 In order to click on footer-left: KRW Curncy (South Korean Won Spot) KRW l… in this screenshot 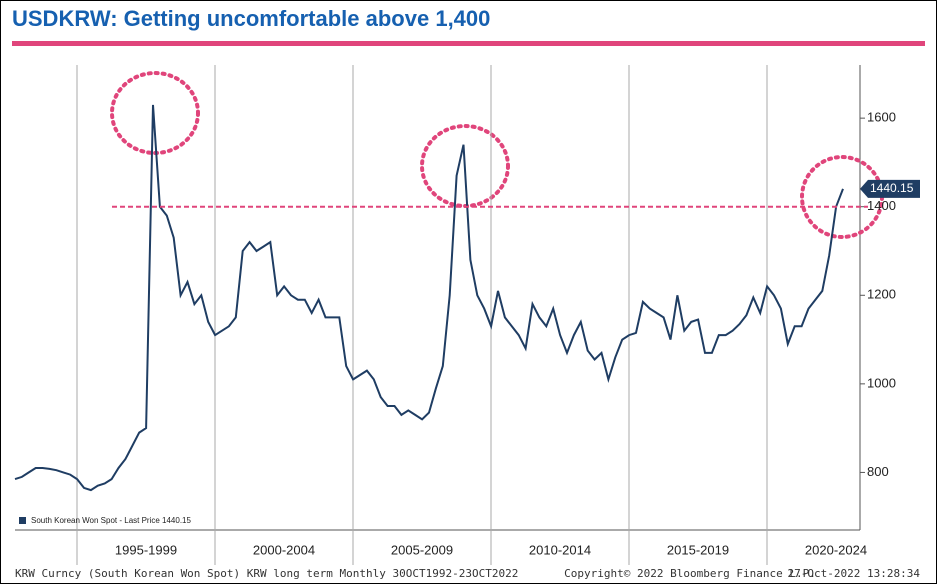, I will do `click(266, 573)`.